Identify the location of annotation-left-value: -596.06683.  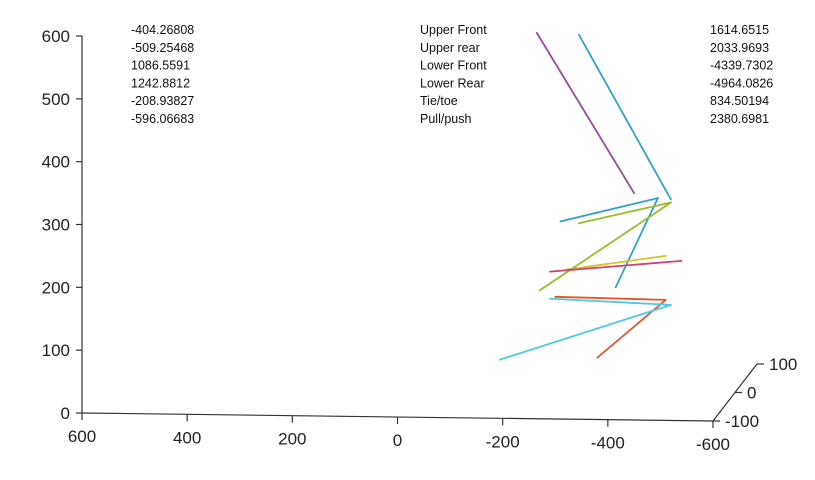
(162, 119).